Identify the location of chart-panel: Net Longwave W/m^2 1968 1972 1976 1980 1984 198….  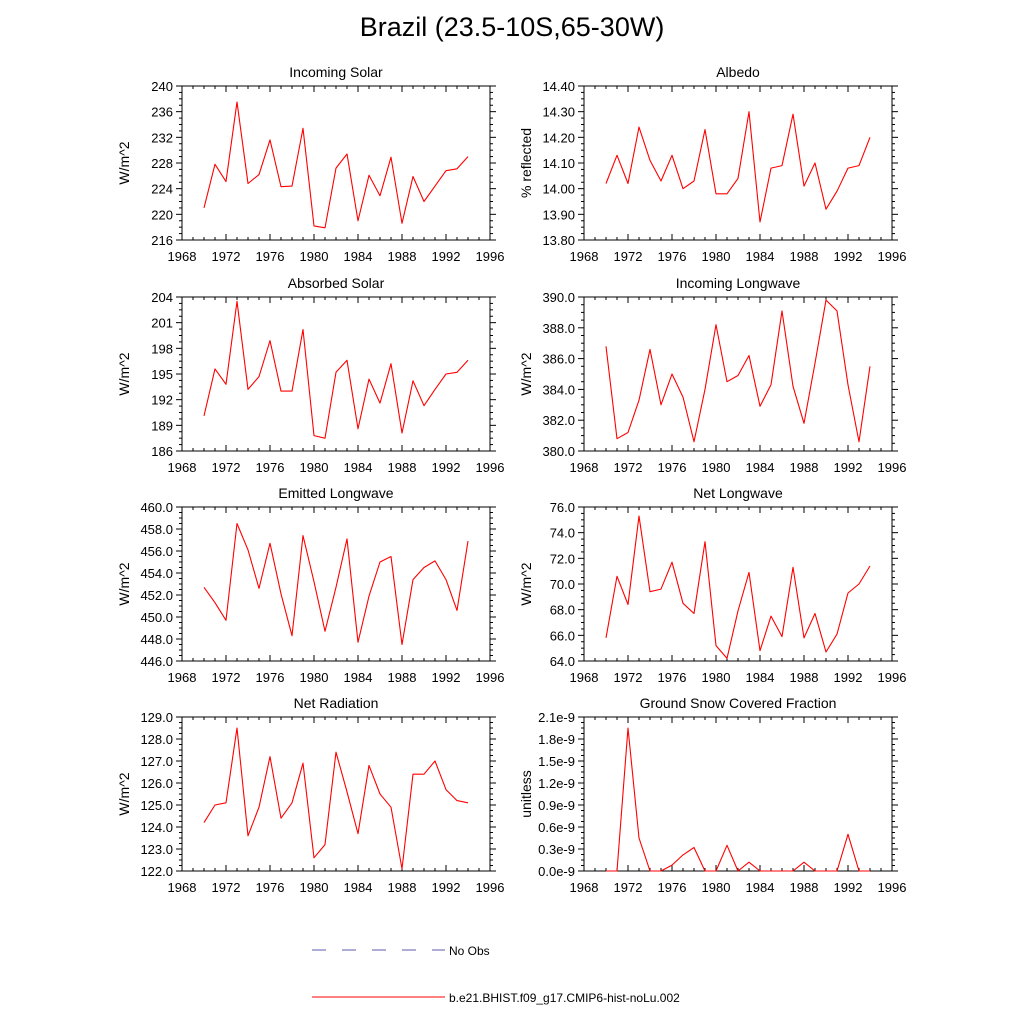
(712, 585).